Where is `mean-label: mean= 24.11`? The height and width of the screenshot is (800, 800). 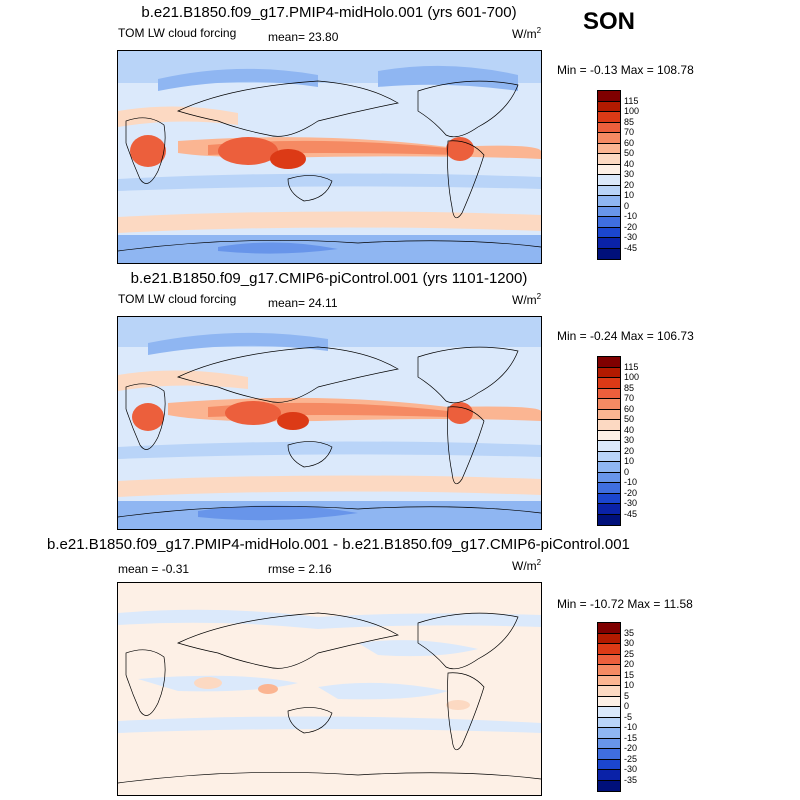
mean-label: mean= 24.11 is located at coordinates (303, 303).